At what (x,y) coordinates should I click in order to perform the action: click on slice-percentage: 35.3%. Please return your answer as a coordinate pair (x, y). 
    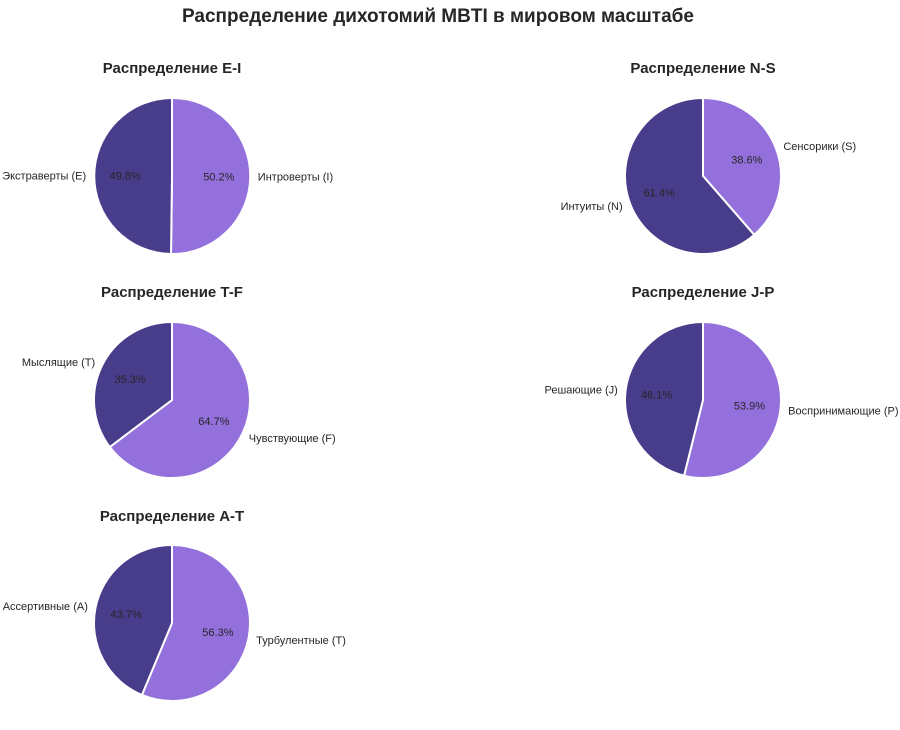
    Looking at the image, I should click on (129, 380).